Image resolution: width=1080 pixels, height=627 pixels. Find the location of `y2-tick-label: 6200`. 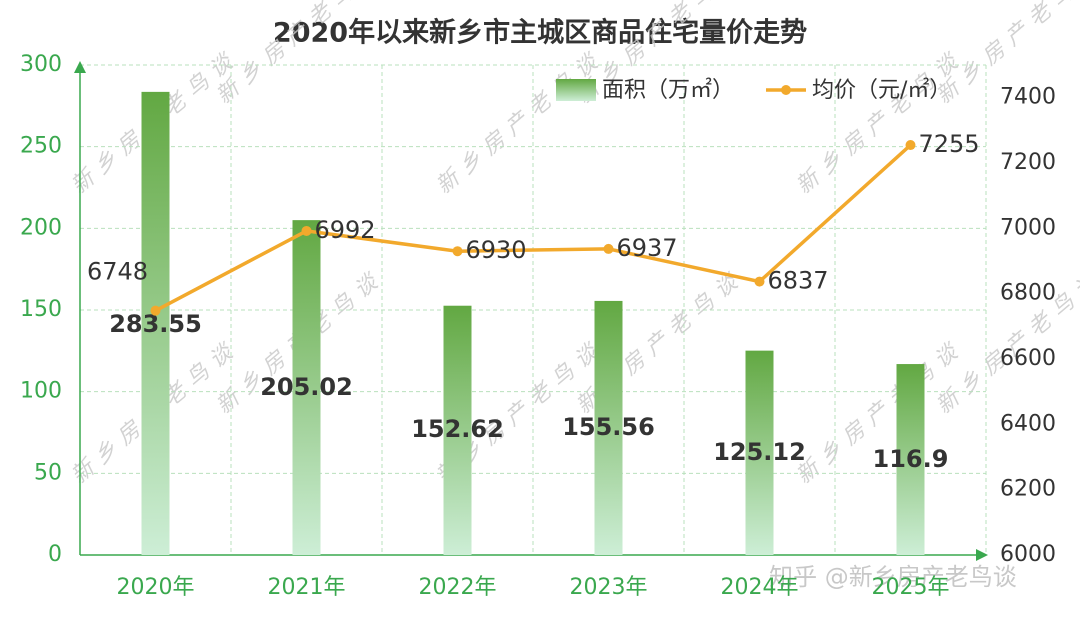

y2-tick-label: 6200 is located at coordinates (1028, 489).